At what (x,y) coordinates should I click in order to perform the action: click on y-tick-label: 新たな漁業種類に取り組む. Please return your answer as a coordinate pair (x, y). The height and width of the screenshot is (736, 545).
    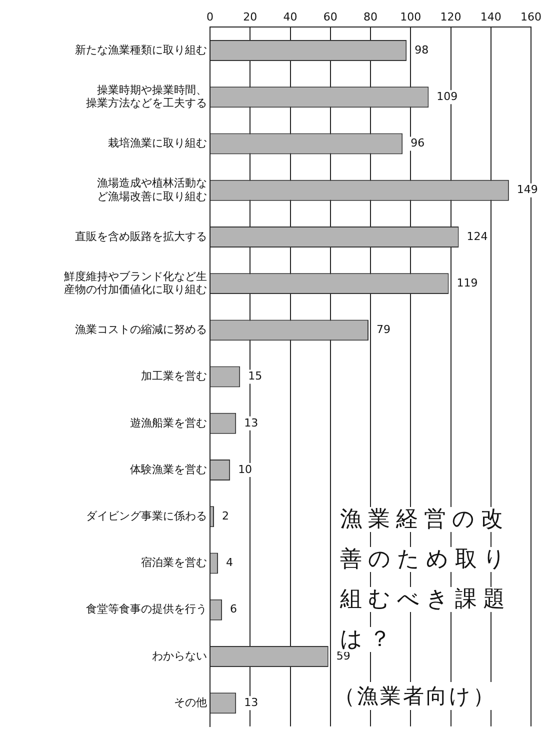
    Looking at the image, I should click on (141, 49).